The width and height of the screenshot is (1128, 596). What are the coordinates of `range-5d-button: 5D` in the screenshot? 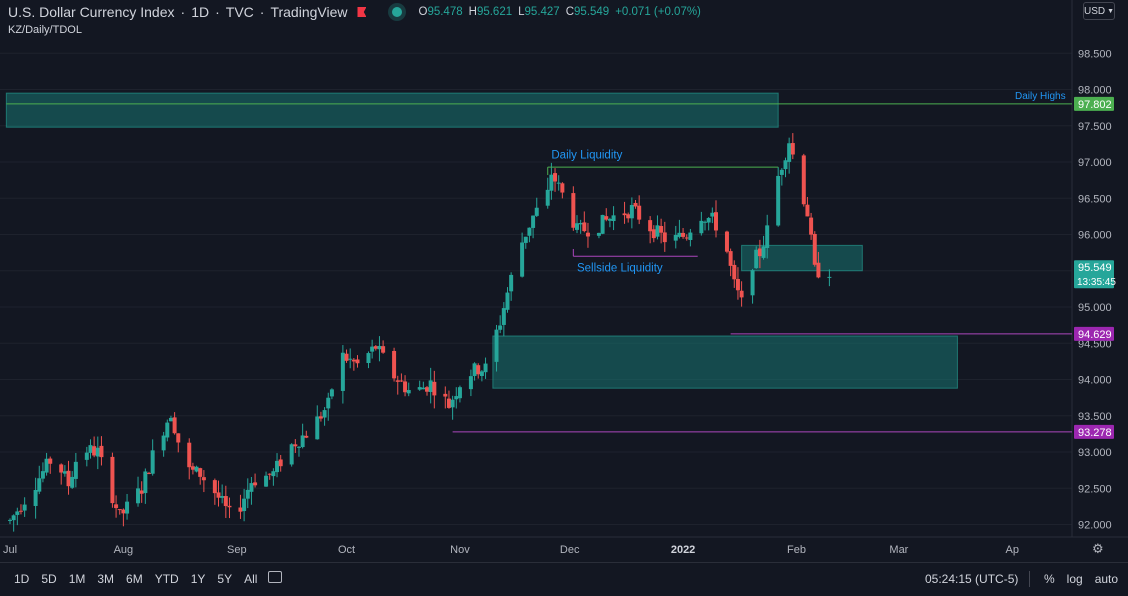 It's located at (49, 579).